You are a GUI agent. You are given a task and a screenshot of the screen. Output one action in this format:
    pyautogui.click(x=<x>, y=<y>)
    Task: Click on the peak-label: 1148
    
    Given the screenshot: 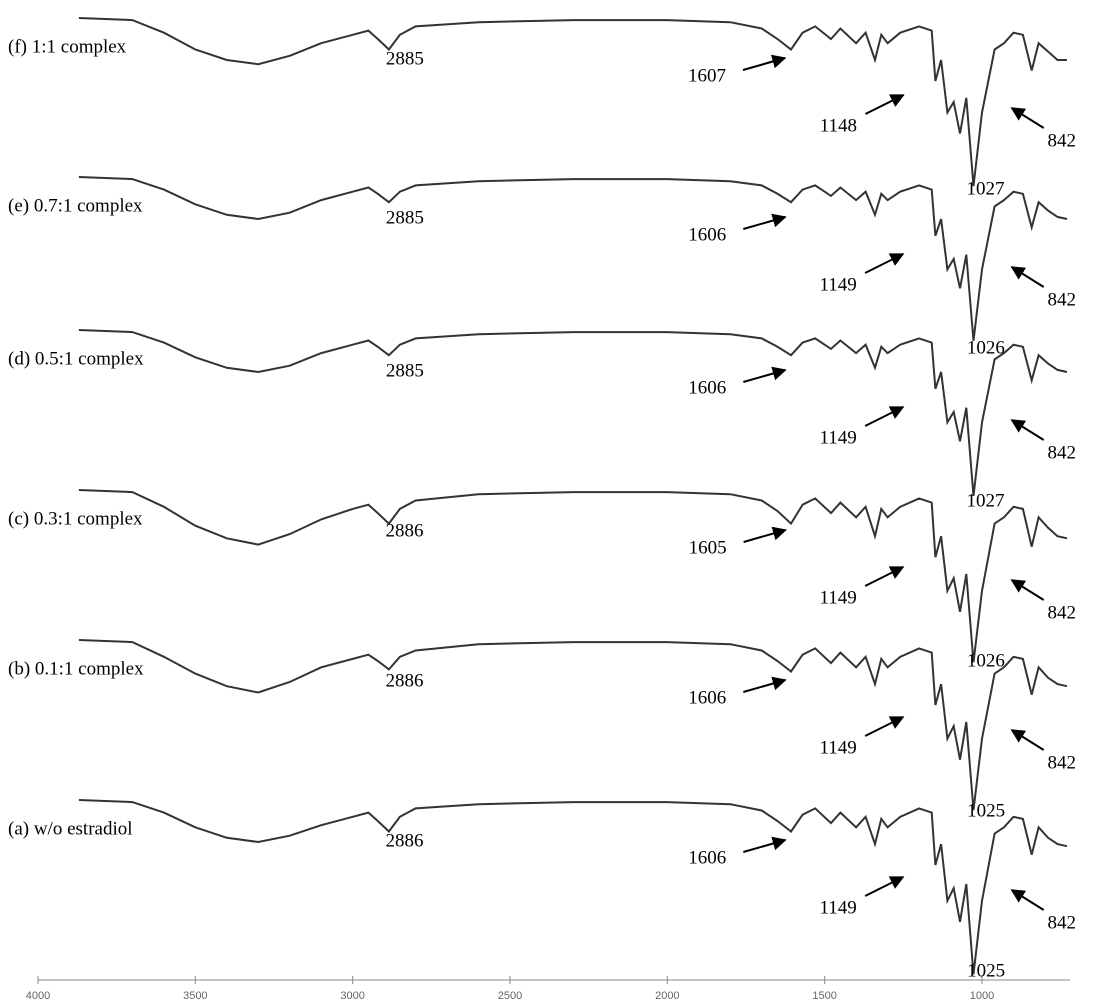 What is the action you would take?
    pyautogui.click(x=838, y=125)
    